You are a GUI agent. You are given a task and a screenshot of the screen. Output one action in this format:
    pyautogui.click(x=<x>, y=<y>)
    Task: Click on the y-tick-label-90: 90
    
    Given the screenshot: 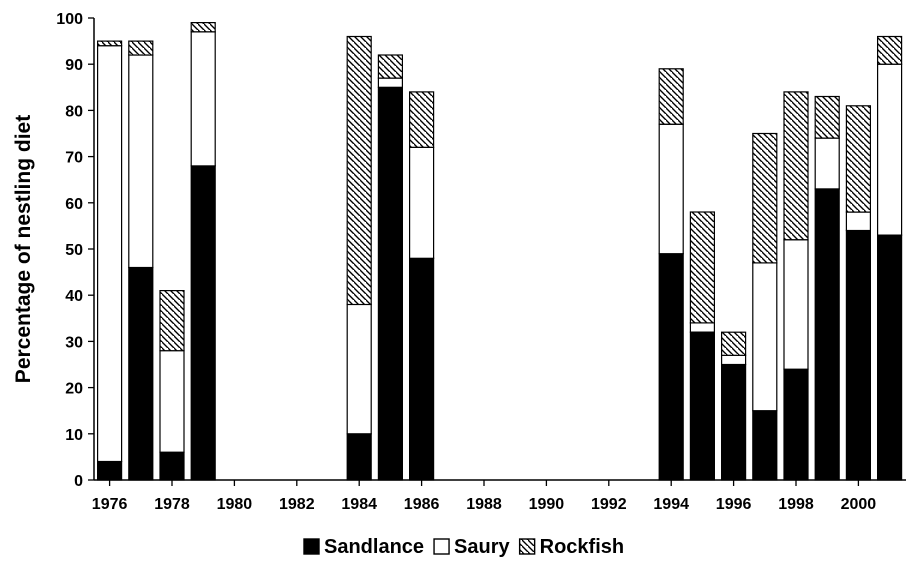 What is the action you would take?
    pyautogui.click(x=74, y=65)
    